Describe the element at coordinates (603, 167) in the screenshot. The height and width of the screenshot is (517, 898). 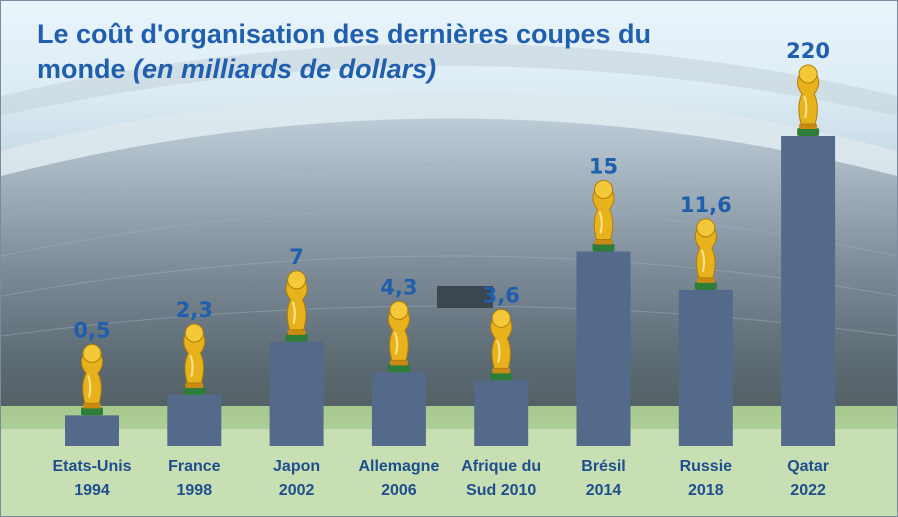
I see `value-label: 15` at that location.